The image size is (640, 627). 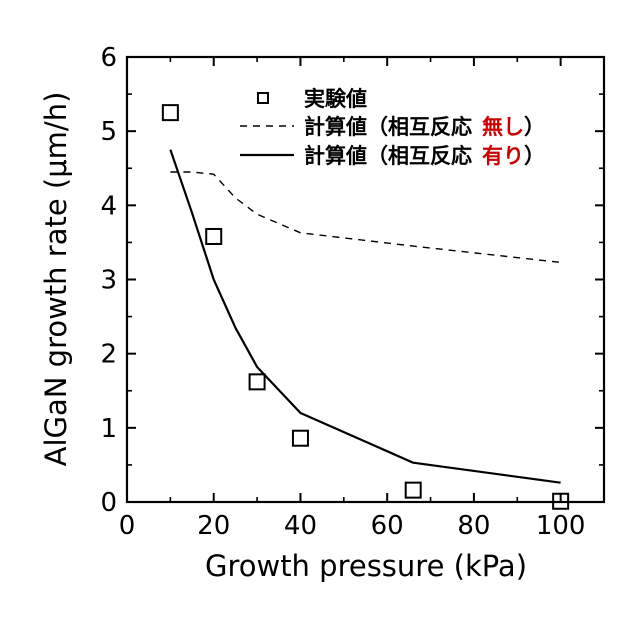 I want to click on y-tick-label-3: 3, so click(x=108, y=281).